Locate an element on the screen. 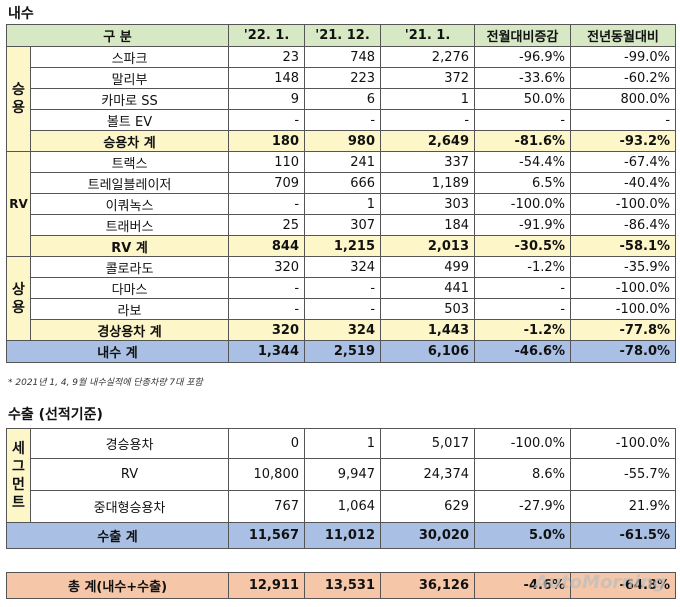  table-row: 볼트 EV - - - - - is located at coordinates (342, 120).